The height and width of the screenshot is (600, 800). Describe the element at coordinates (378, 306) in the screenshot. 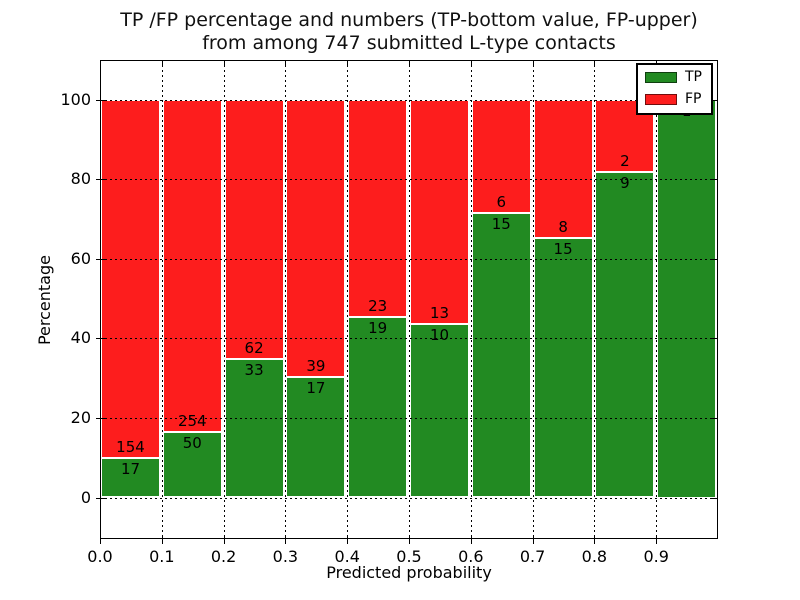

I see `bar-count-label-fp: 23` at that location.